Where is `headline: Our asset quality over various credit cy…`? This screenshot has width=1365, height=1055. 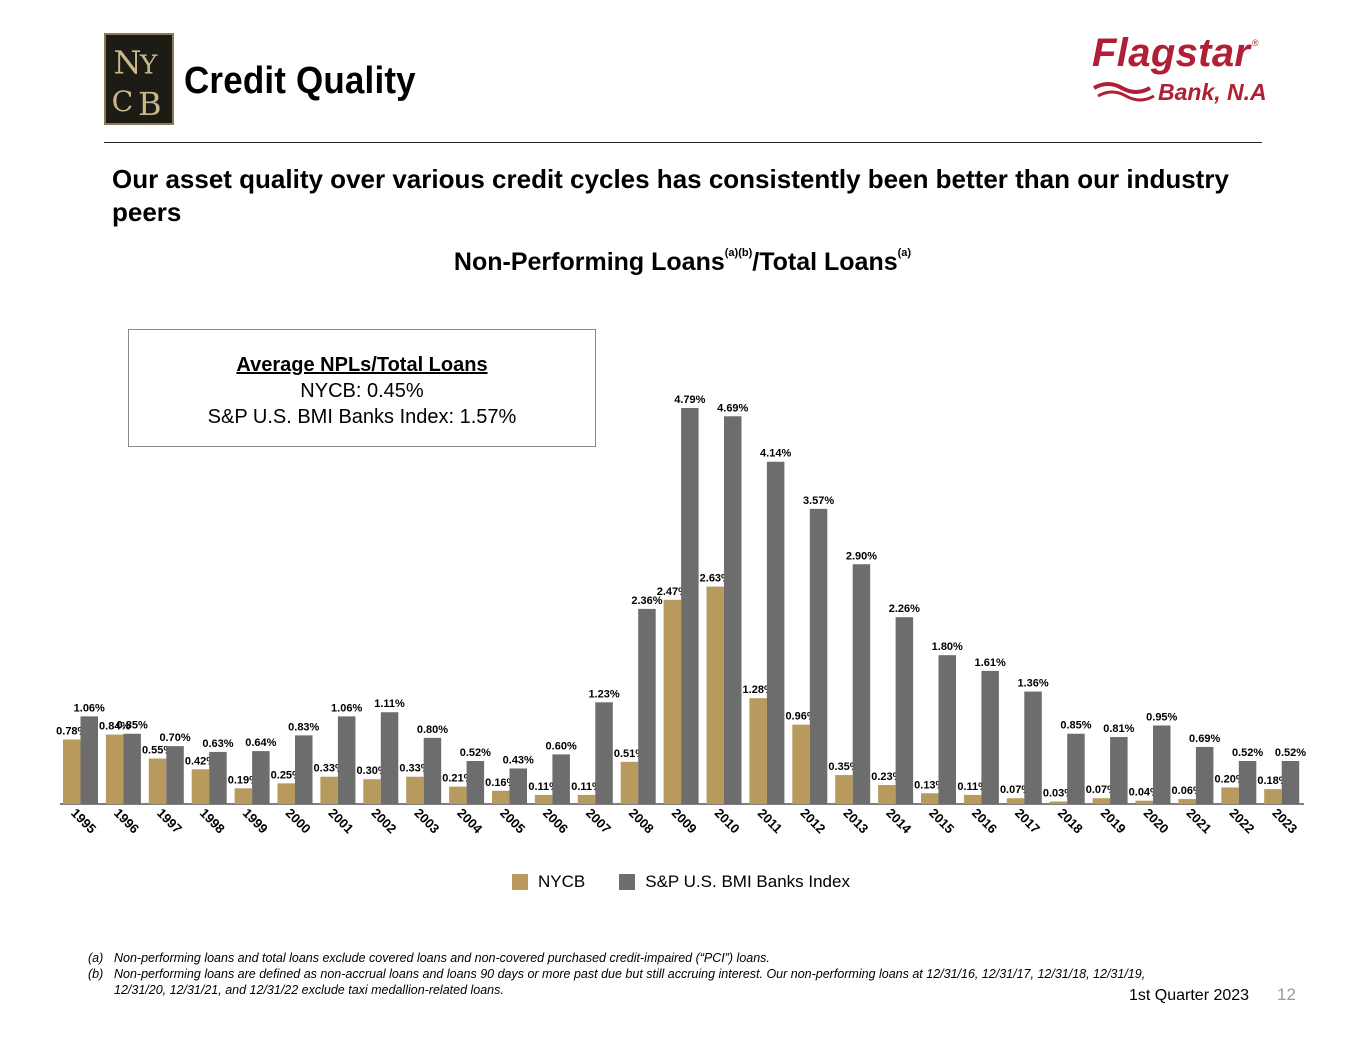
headline: Our asset quality over various credit cy… is located at coordinates (670, 195).